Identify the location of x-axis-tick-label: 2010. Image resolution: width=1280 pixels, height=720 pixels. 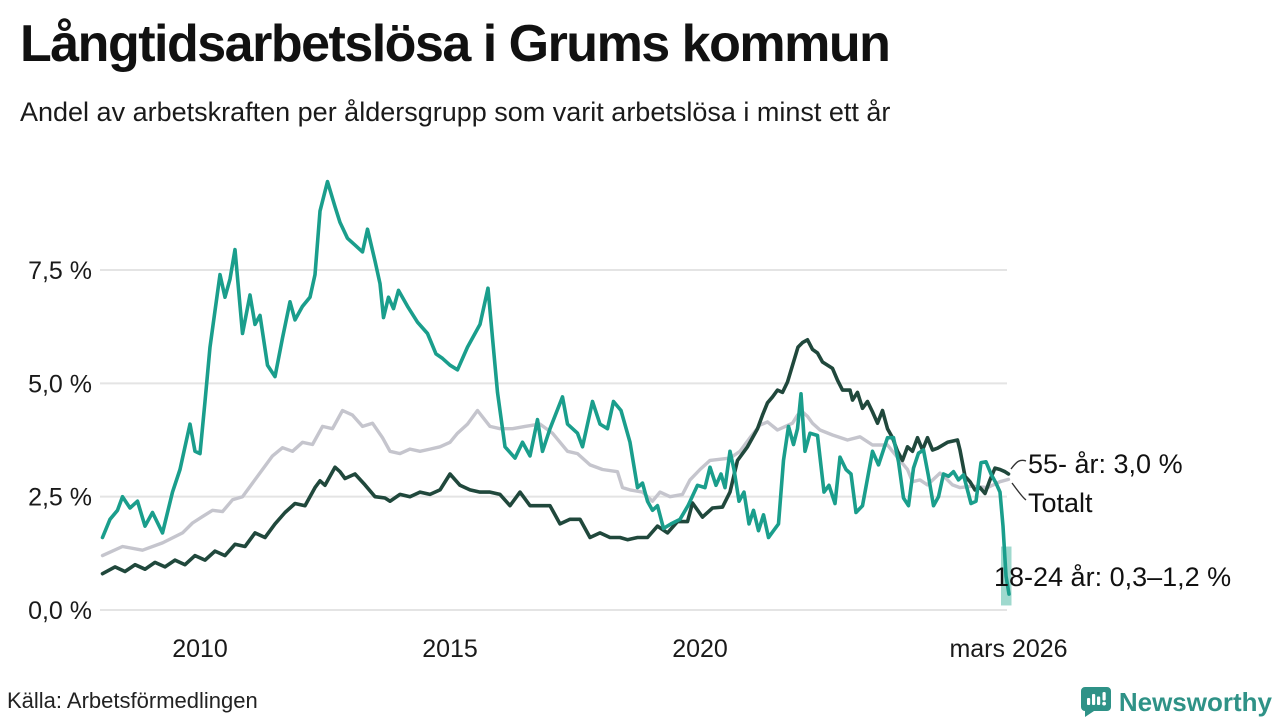
(200, 649).